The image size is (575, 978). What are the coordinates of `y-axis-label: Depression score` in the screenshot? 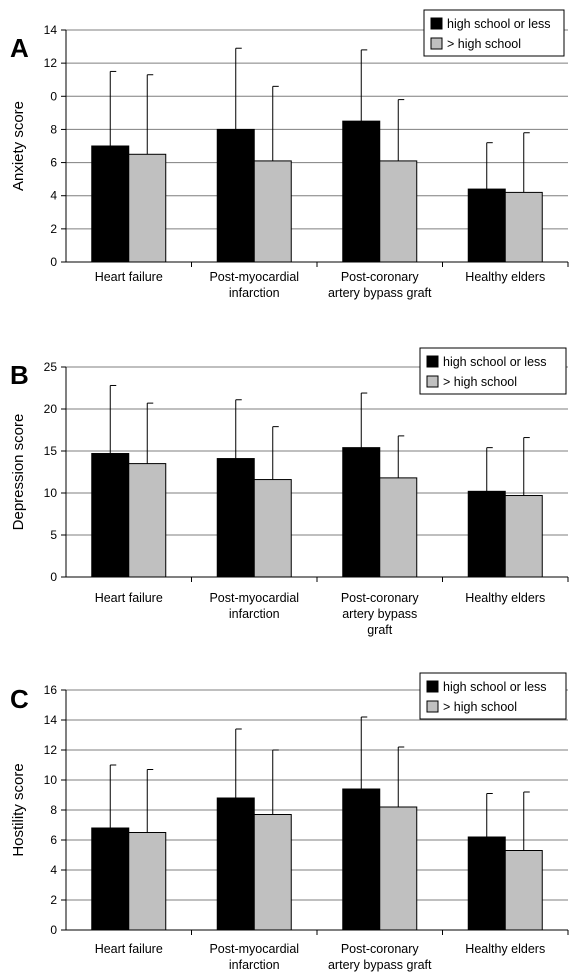 It's located at (18, 472).